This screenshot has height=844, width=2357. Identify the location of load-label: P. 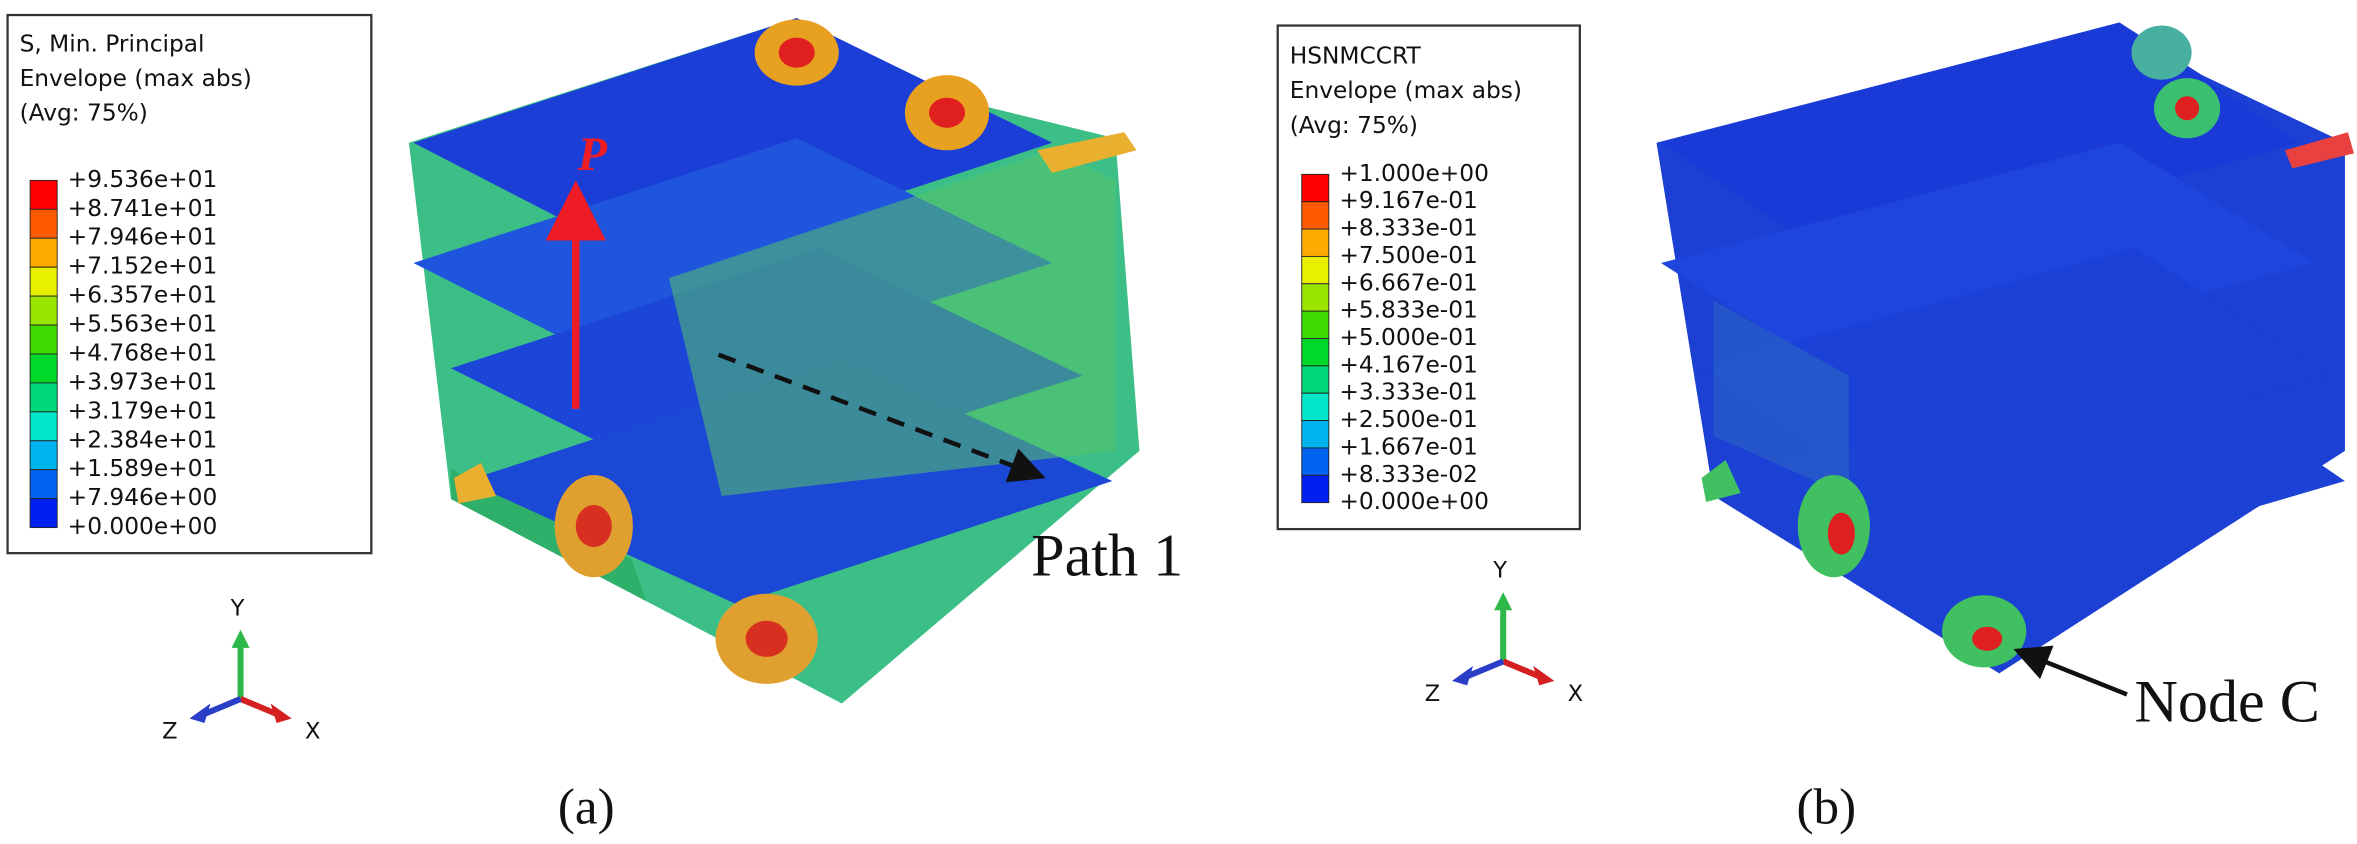
(592, 154).